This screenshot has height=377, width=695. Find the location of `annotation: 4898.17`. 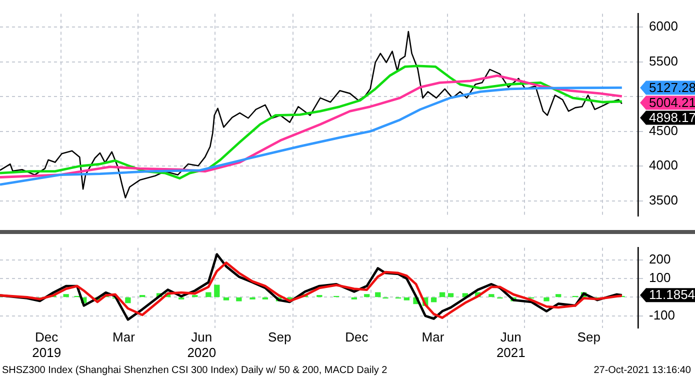

annotation: 4898.17 is located at coordinates (672, 117).